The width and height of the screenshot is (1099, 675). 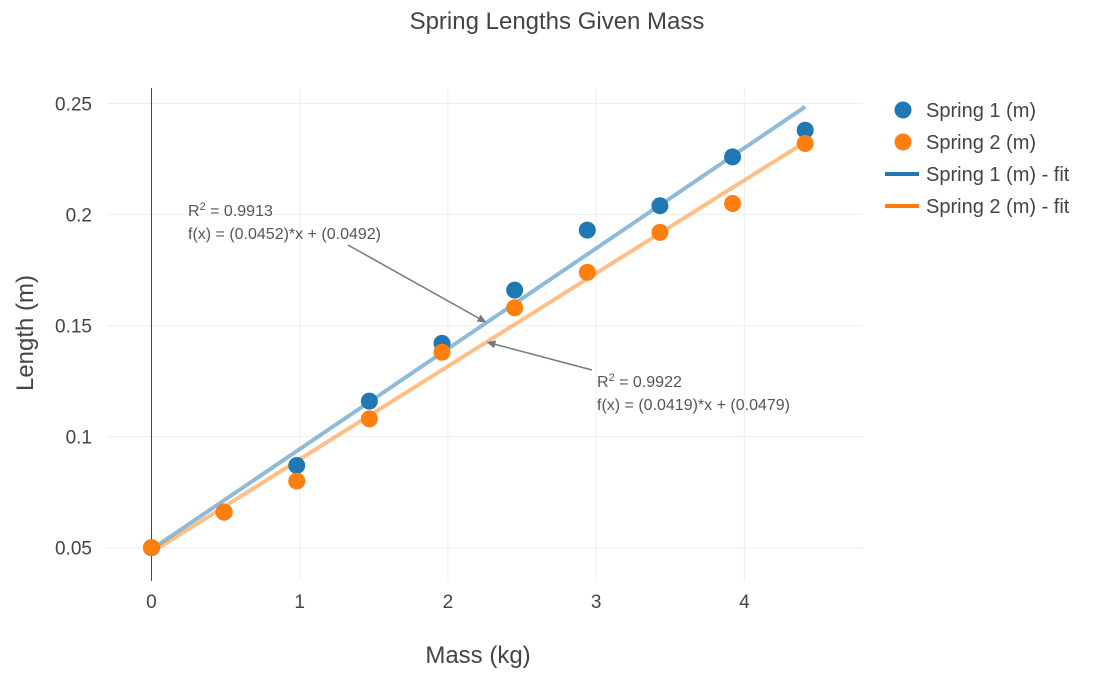 I want to click on legend-label: Spring 1 (m) - fit, so click(x=998, y=175).